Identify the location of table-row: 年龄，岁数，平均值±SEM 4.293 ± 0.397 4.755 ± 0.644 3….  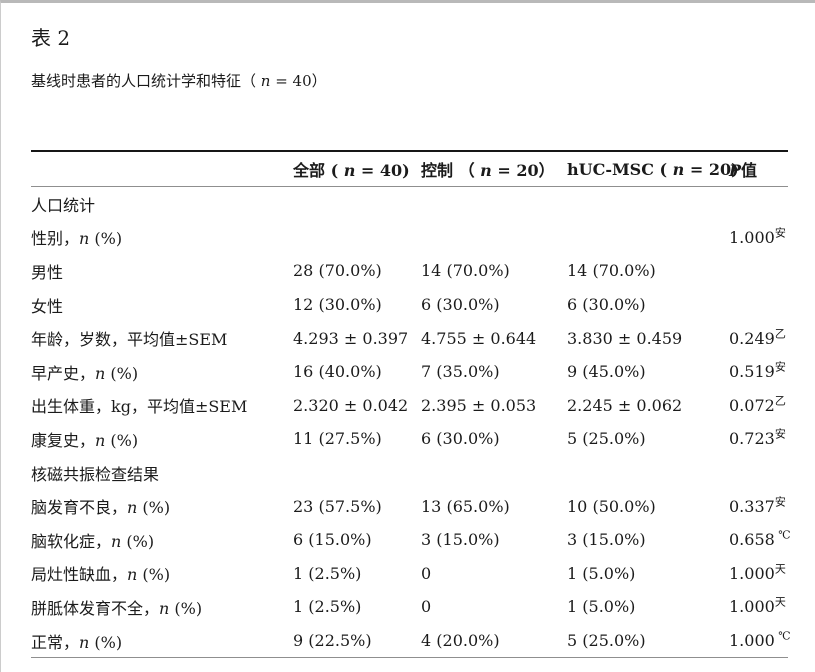
(409, 338).